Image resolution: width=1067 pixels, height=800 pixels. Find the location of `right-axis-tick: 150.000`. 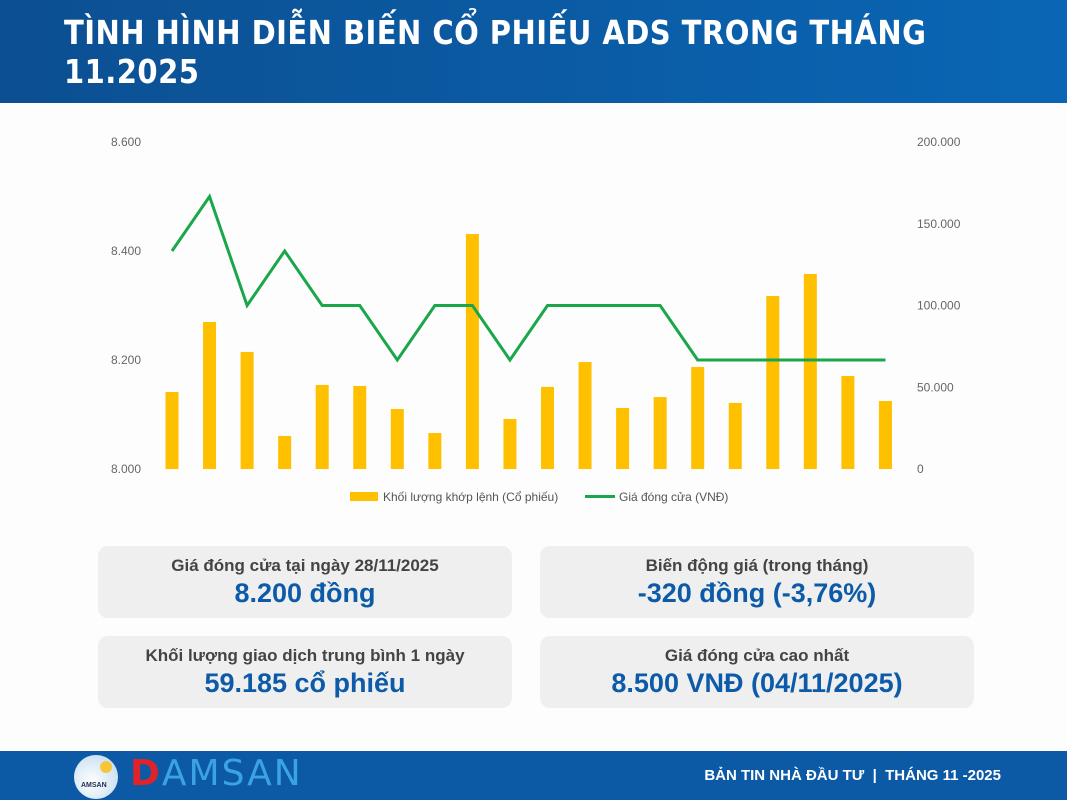

right-axis-tick: 150.000 is located at coordinates (939, 224).